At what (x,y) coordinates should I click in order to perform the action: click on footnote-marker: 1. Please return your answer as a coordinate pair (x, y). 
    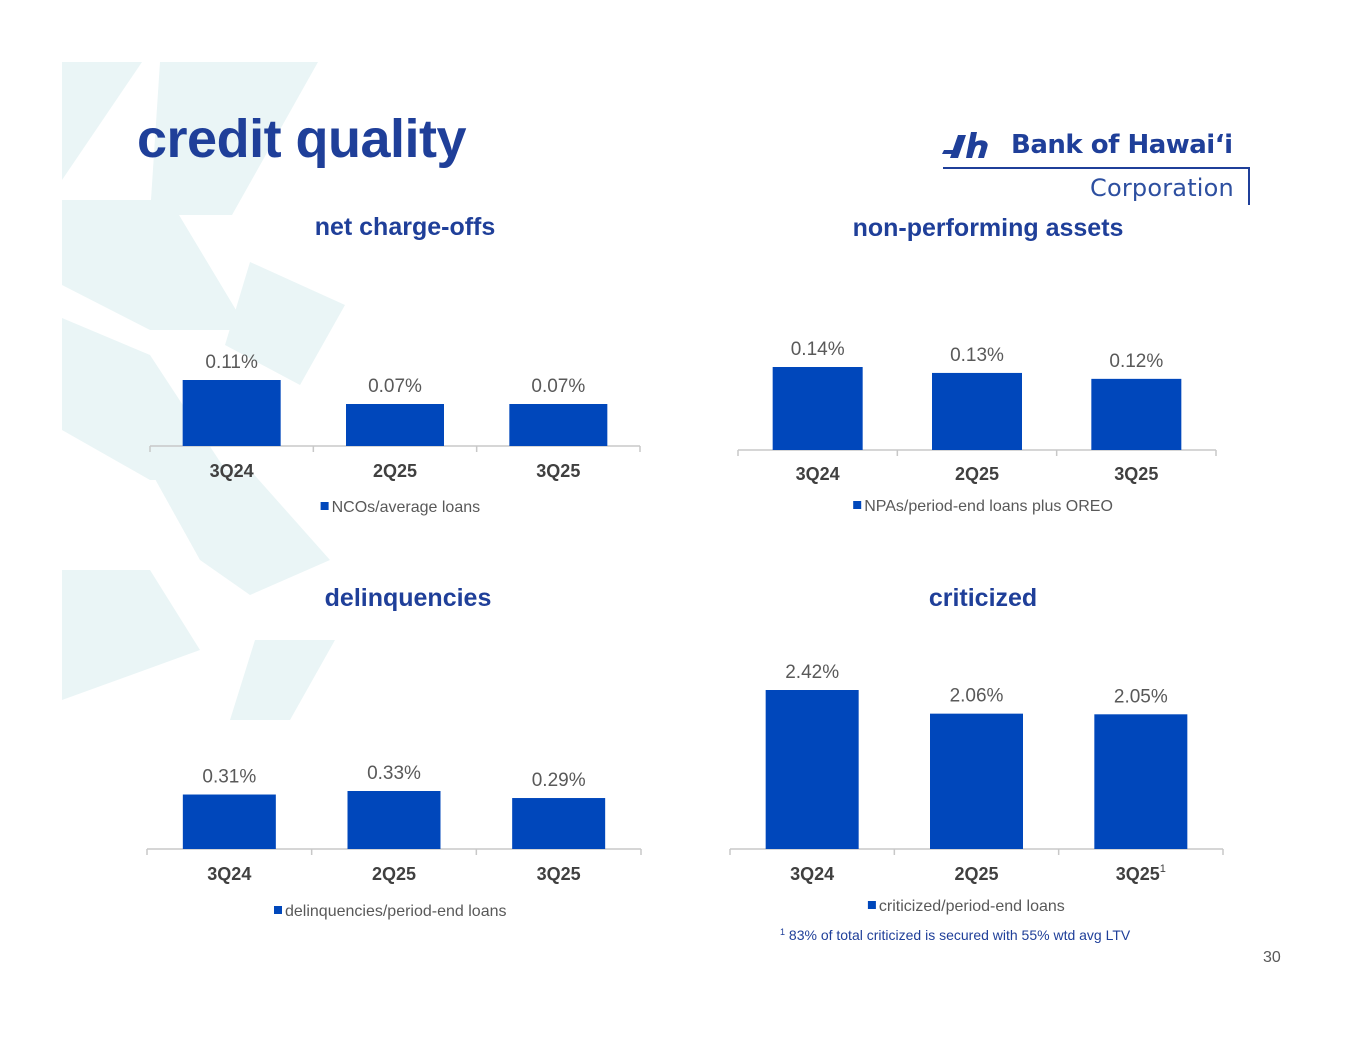
    Looking at the image, I should click on (783, 932).